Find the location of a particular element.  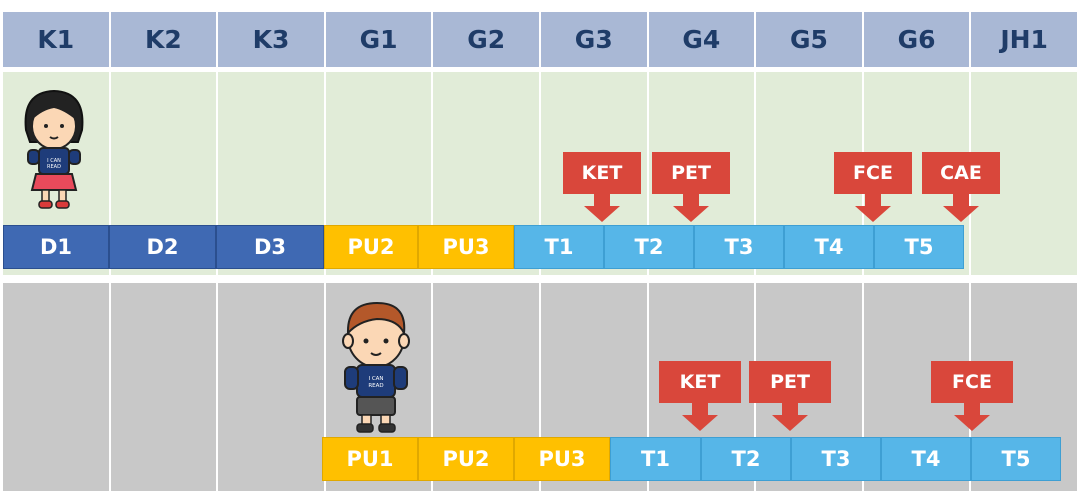

grade-header: K2 is located at coordinates (163, 39).